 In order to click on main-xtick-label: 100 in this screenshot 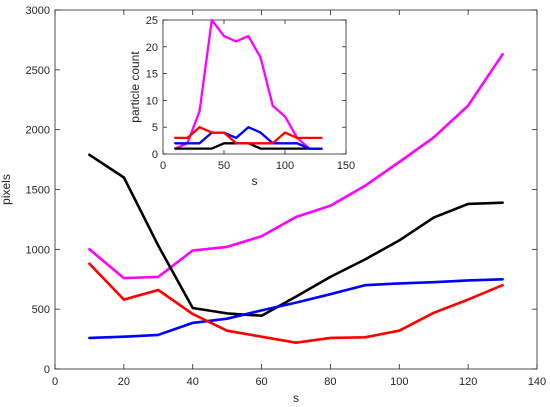, I will do `click(399, 382)`.